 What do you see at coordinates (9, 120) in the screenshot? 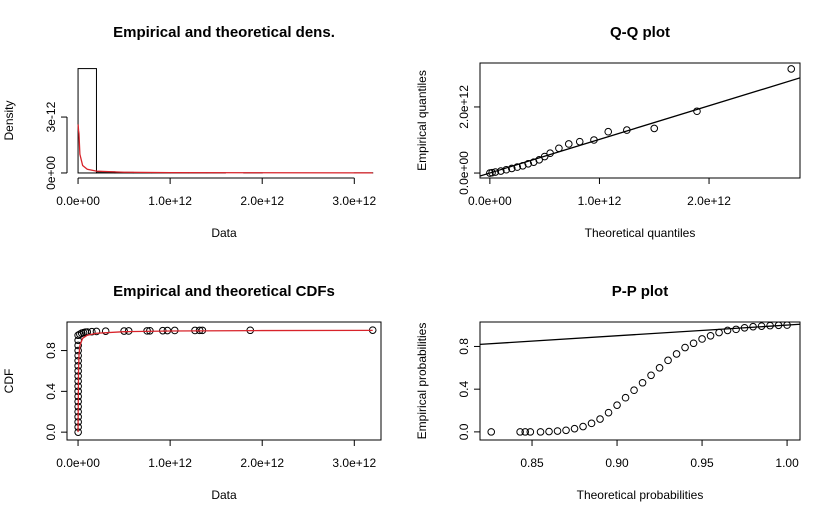
I see `y-axis-label: Density` at bounding box center [9, 120].